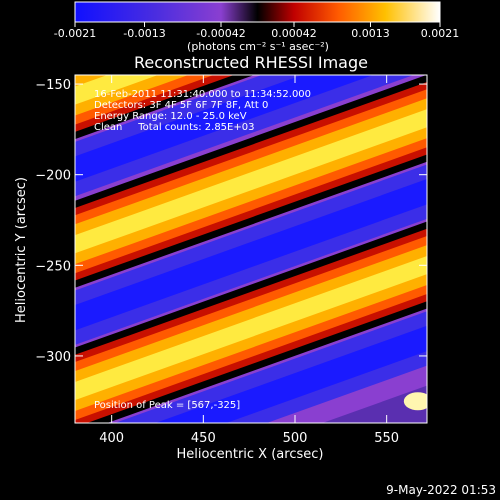  Describe the element at coordinates (440, 33) in the screenshot. I see `colorbar-tick-label: 0.0021` at that location.